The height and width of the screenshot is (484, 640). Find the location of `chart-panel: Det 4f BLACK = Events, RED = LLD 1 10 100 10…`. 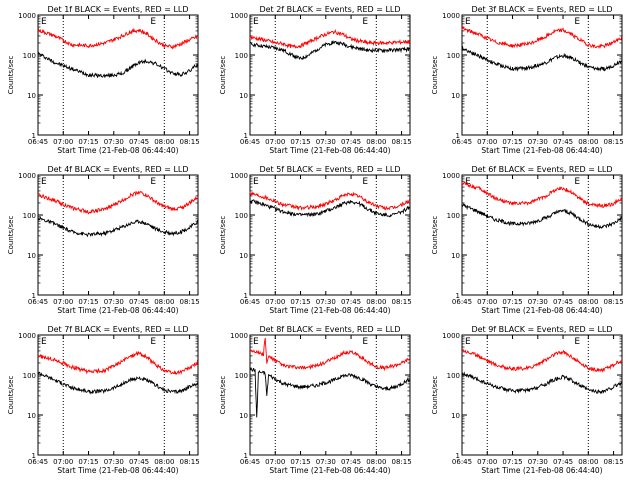

chart-panel: Det 4f BLACK = Events, RED = LLD 1 10 100 10… is located at coordinates (103, 240).